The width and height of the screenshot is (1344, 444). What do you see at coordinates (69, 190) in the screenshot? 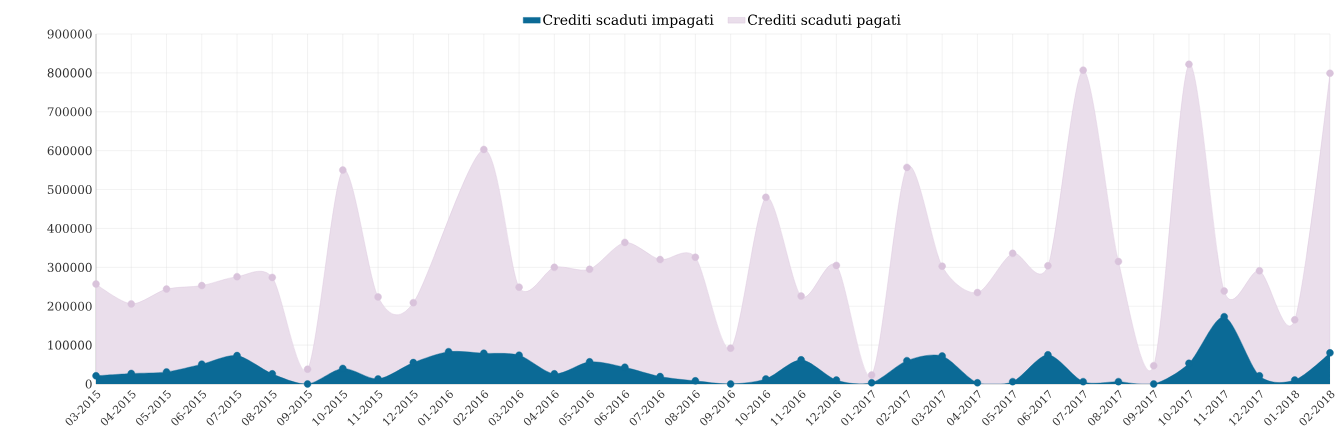
I see `y-tick-label: 500000` at bounding box center [69, 190].